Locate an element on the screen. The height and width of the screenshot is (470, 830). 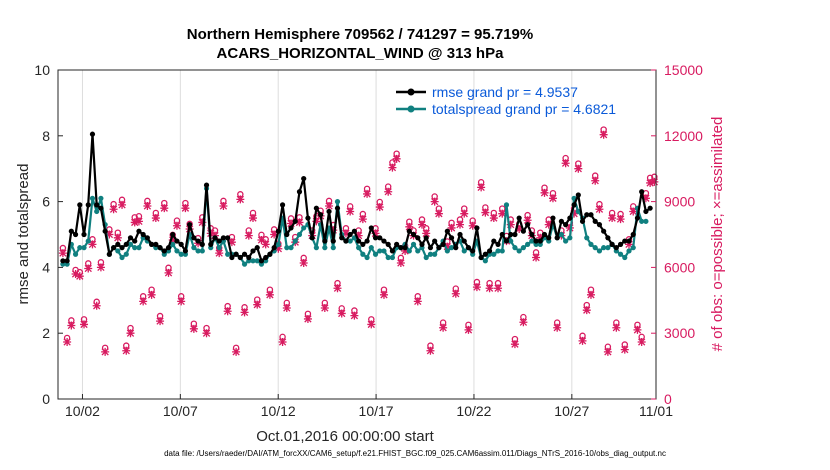
y2-tick-label: 9000 is located at coordinates (679, 202).